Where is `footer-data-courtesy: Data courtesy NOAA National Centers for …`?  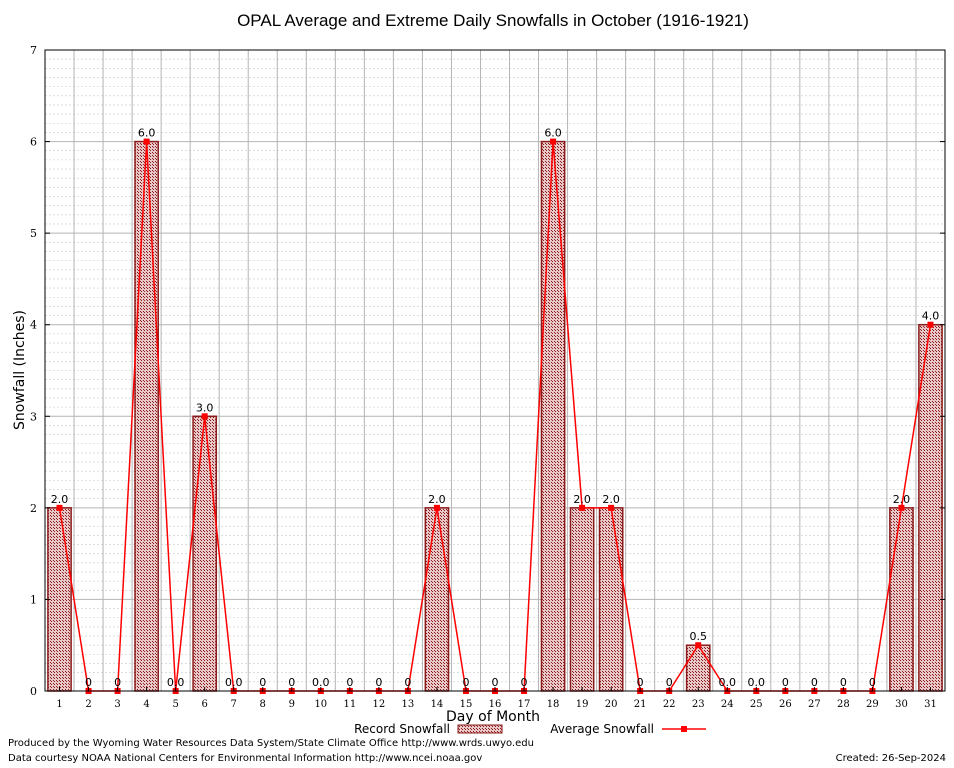 footer-data-courtesy: Data courtesy NOAA National Centers for … is located at coordinates (245, 758).